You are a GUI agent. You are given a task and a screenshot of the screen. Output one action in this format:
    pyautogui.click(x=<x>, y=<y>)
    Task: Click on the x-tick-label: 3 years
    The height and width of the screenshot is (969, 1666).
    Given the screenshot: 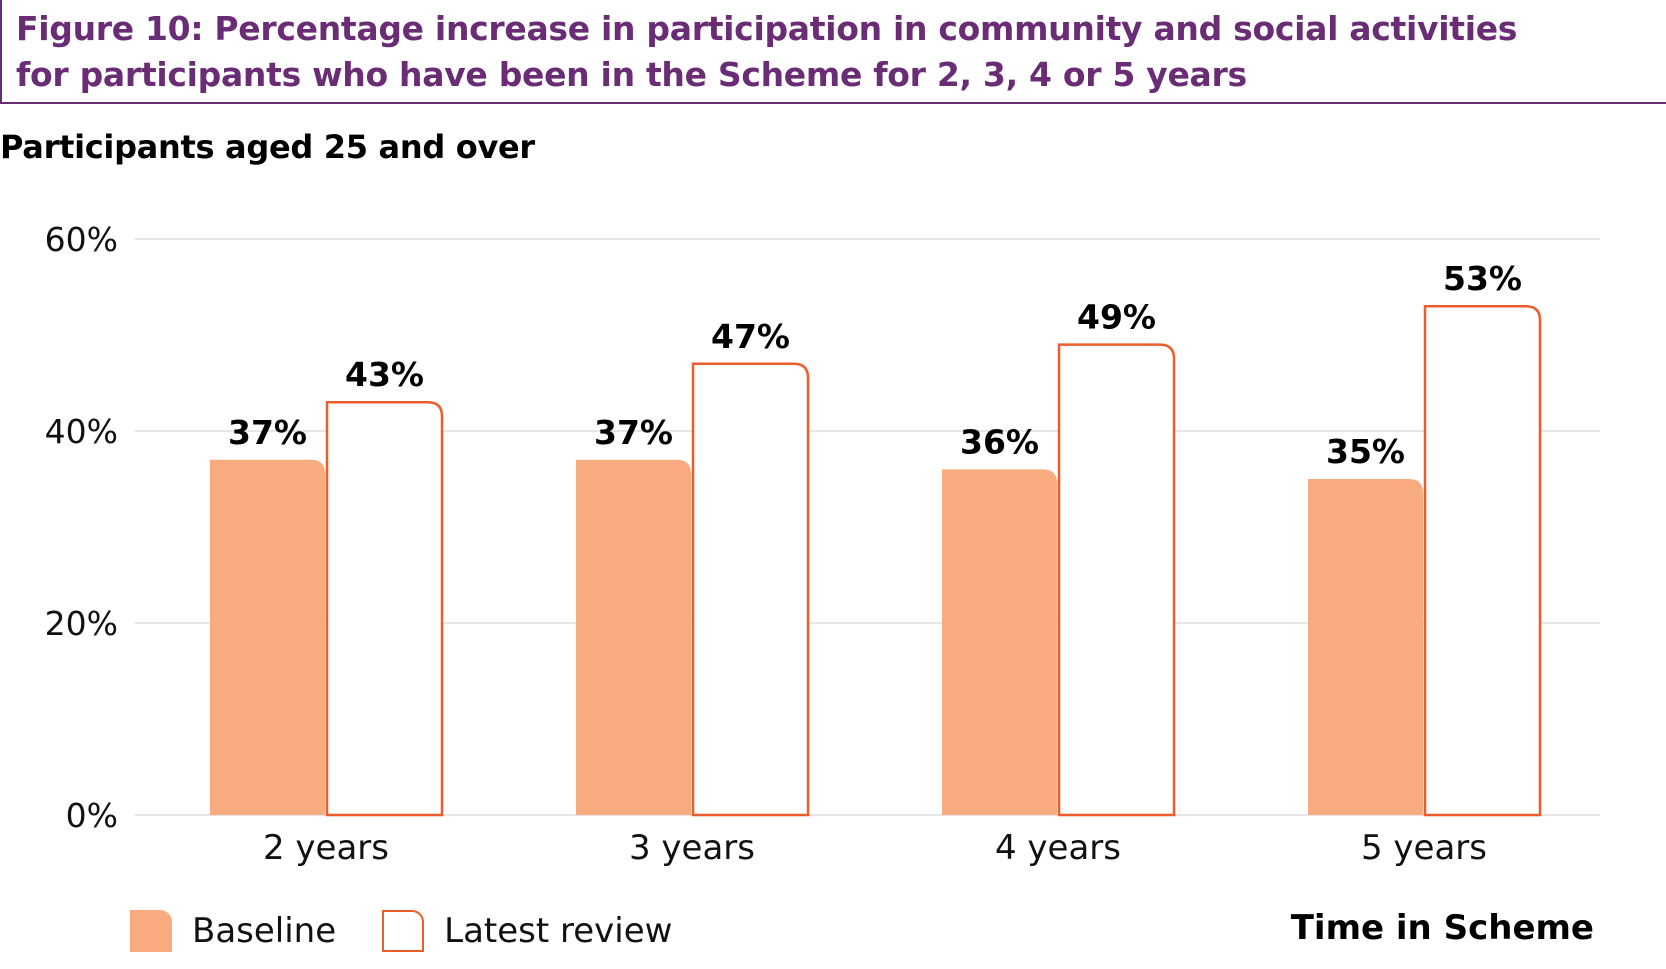 What is the action you would take?
    pyautogui.click(x=692, y=848)
    